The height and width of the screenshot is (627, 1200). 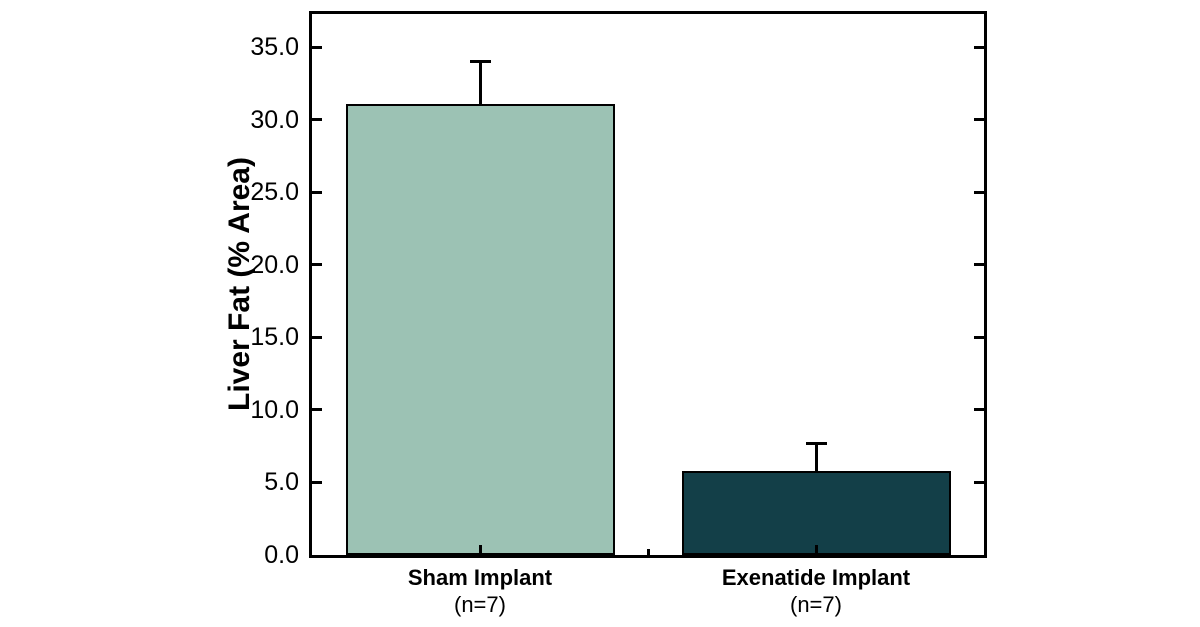 I want to click on y-tick-label: 15.0, so click(x=274, y=337).